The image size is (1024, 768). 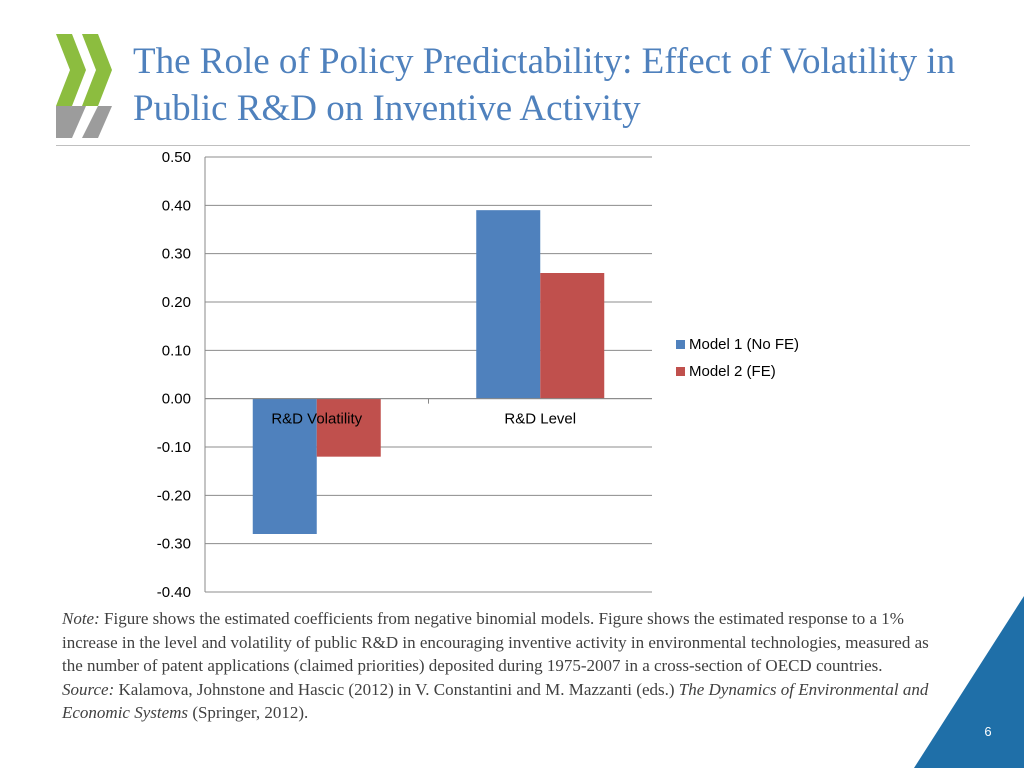 What do you see at coordinates (174, 495) in the screenshot?
I see `y-tick-label: -0.20` at bounding box center [174, 495].